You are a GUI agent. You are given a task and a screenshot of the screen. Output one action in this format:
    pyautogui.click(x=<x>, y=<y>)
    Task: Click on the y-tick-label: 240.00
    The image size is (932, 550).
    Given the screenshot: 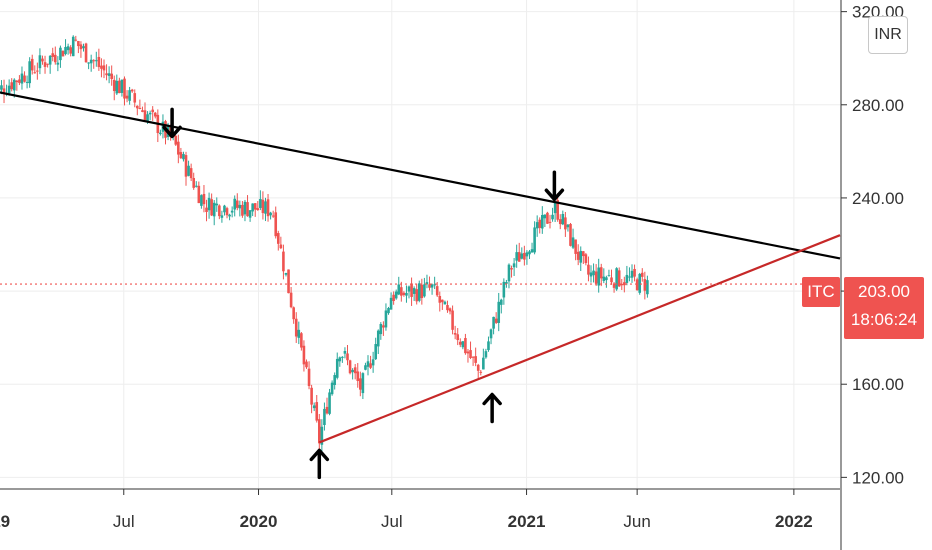 What is the action you would take?
    pyautogui.click(x=878, y=198)
    